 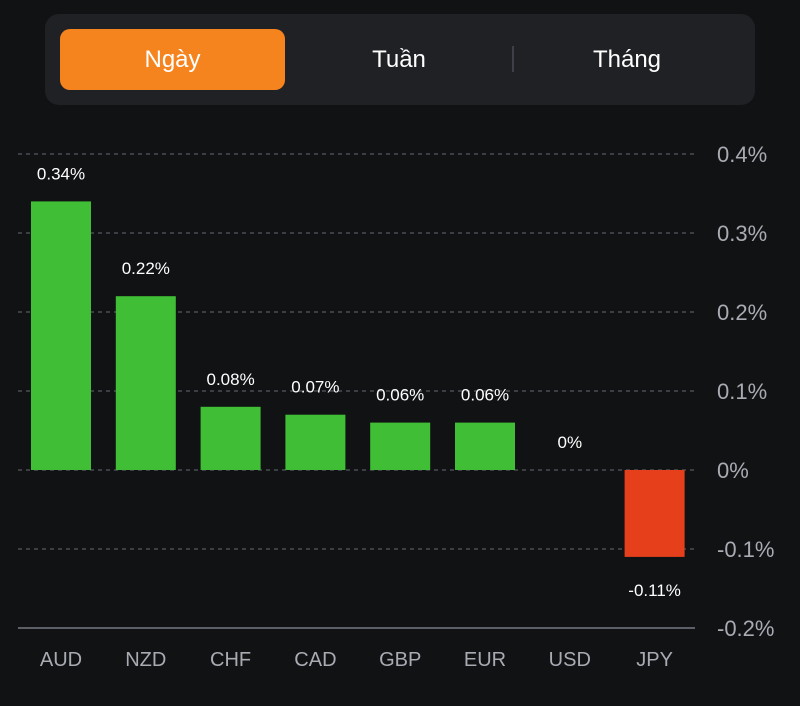 What do you see at coordinates (513, 59) in the screenshot?
I see `tab-divider` at bounding box center [513, 59].